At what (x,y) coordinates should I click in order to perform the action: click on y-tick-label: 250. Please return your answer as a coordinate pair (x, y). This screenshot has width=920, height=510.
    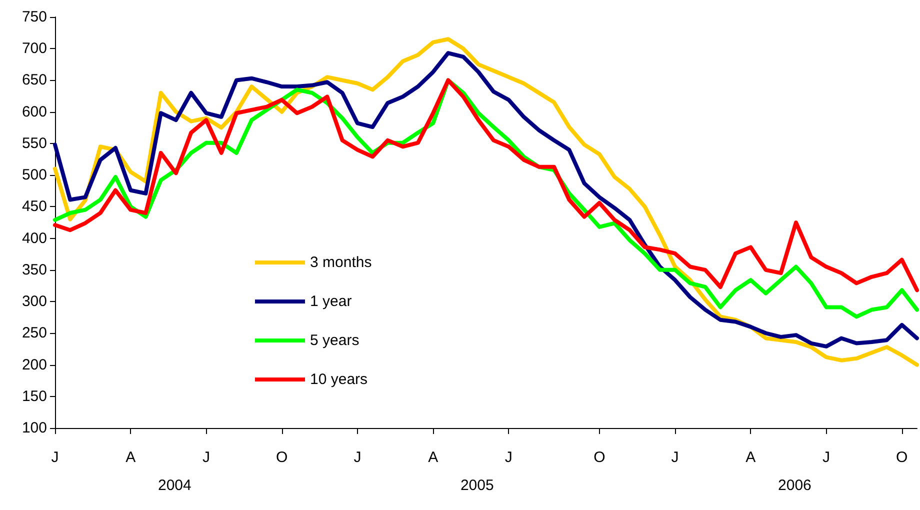
    Looking at the image, I should click on (34, 333).